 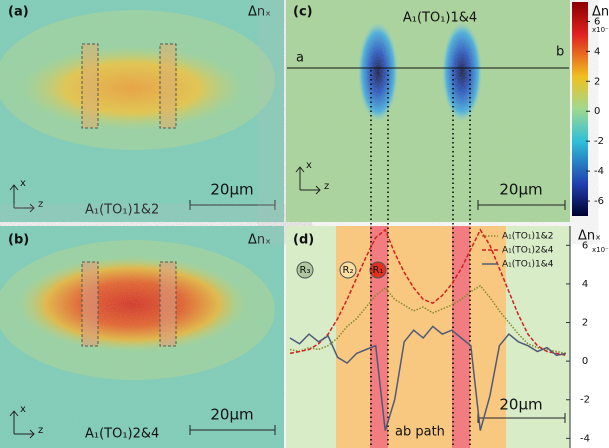 What do you see at coordinates (585, 361) in the screenshot?
I see `y-tick-label: 0` at bounding box center [585, 361].